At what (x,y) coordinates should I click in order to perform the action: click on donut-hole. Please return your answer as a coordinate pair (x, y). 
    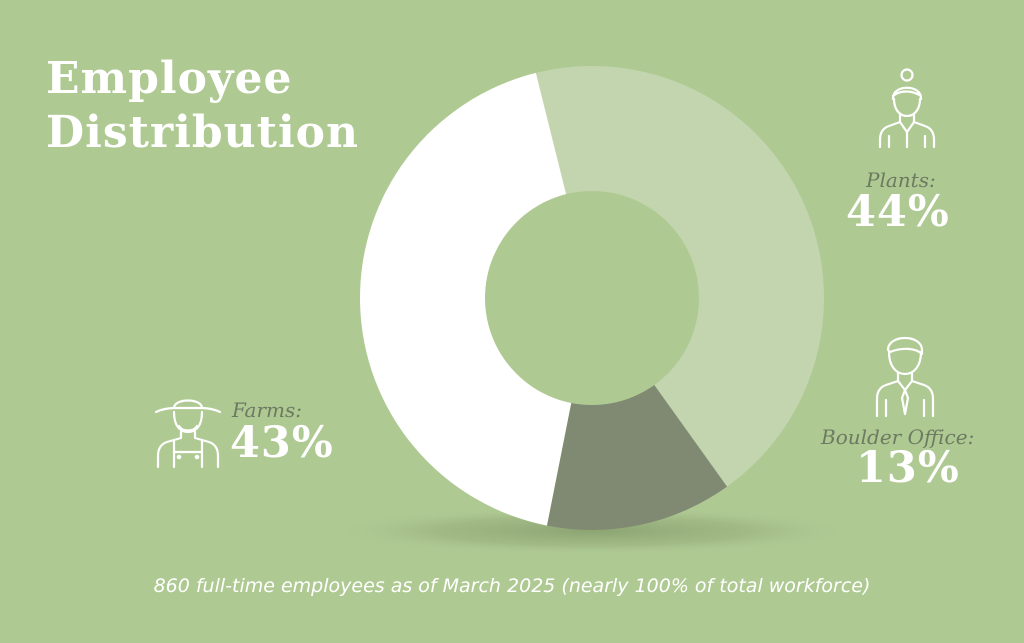
    Looking at the image, I should click on (592, 298).